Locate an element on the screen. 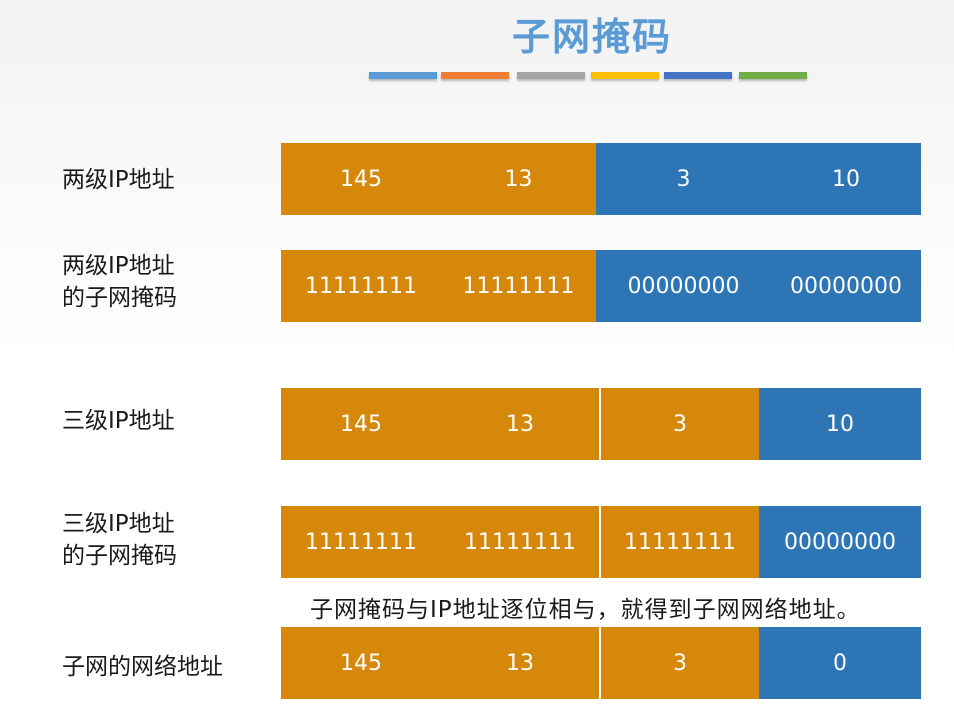 The height and width of the screenshot is (720, 954). row-label: 子网的网络地址 is located at coordinates (142, 667).